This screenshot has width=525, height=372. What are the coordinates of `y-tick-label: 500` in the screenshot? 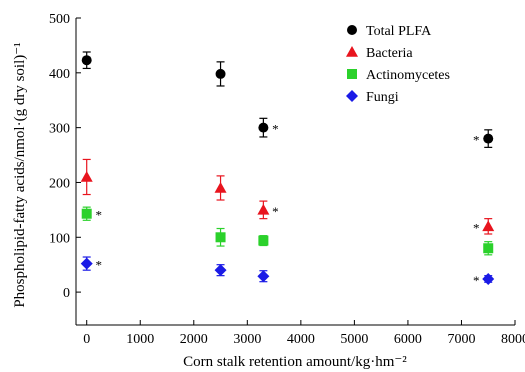 It's located at (59, 19).